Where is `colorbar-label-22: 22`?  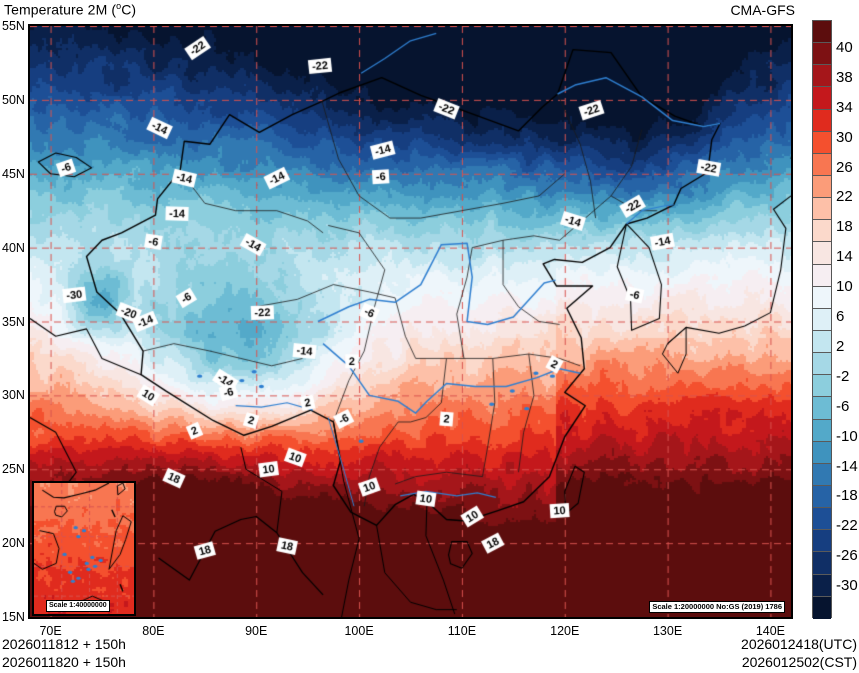 colorbar-label-22: 22 is located at coordinates (844, 197).